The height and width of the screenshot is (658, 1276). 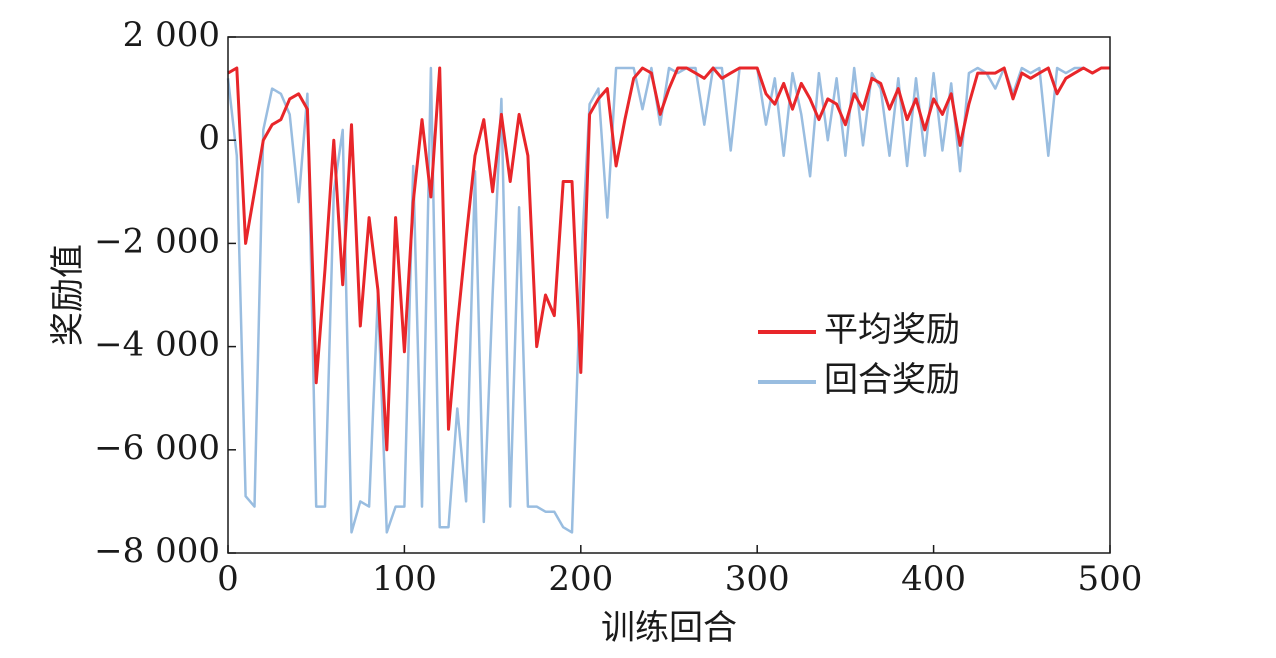 What do you see at coordinates (68, 295) in the screenshot?
I see `y-axis-label: 奖励值` at bounding box center [68, 295].